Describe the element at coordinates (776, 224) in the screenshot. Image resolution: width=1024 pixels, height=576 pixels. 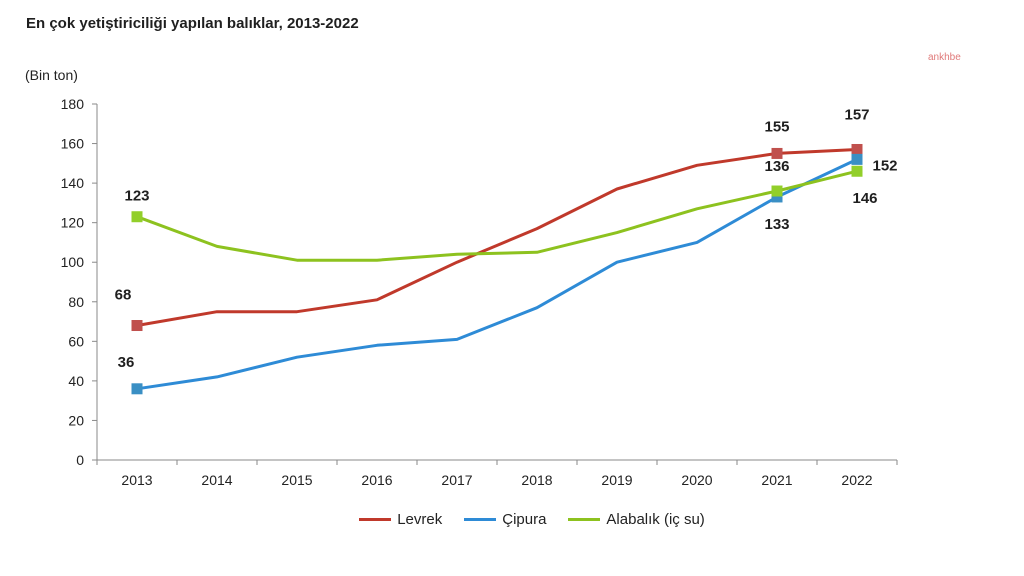
I see `data-label: 133` at that location.